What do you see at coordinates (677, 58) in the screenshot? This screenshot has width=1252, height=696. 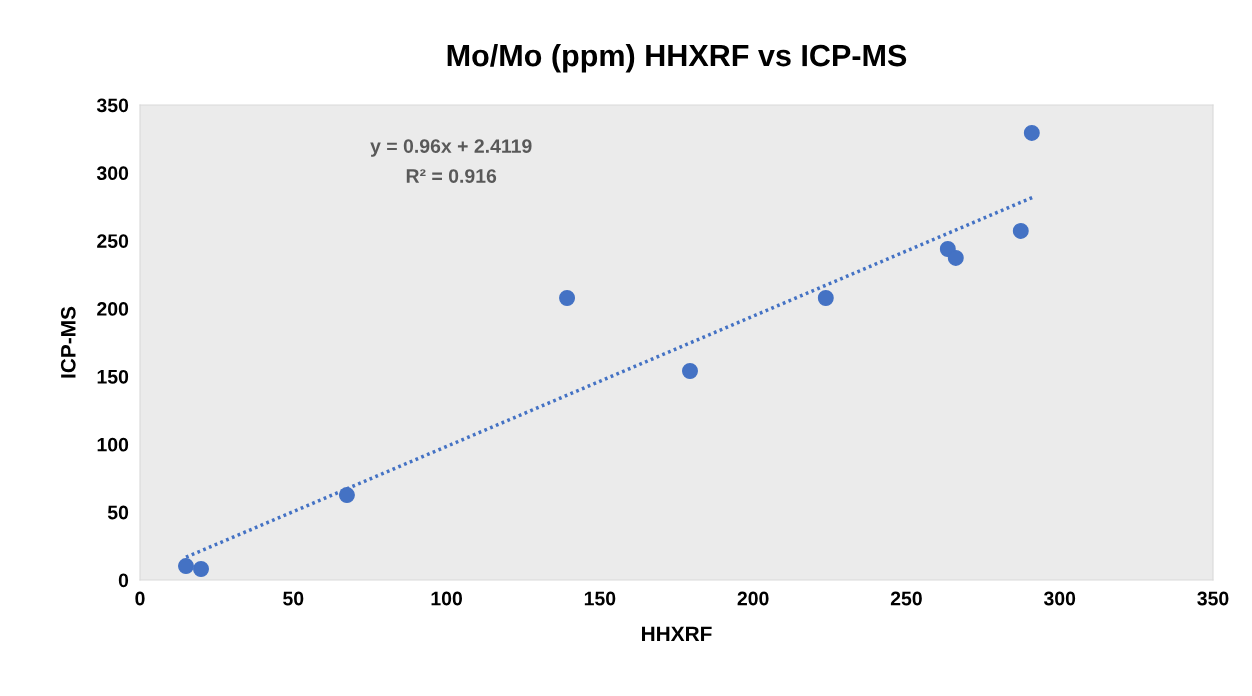 I see `chart-title: Mo/Mo (ppm) HHXRF vs ICP-MS` at bounding box center [677, 58].